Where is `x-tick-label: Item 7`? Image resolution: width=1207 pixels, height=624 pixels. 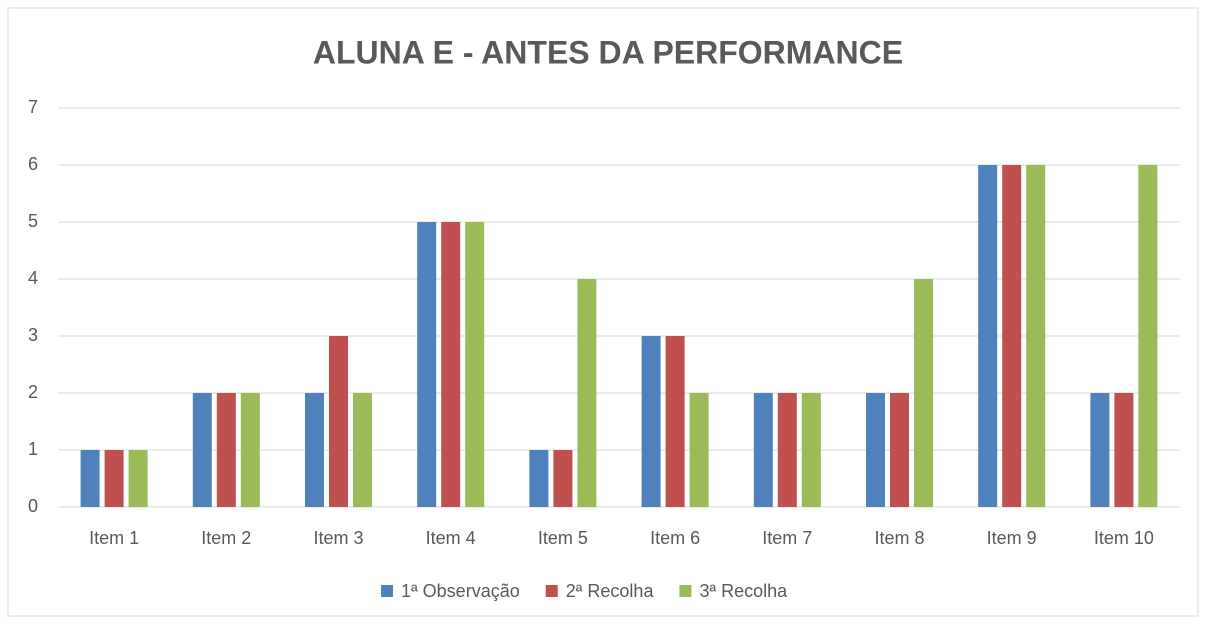
x-tick-label: Item 7 is located at coordinates (787, 538).